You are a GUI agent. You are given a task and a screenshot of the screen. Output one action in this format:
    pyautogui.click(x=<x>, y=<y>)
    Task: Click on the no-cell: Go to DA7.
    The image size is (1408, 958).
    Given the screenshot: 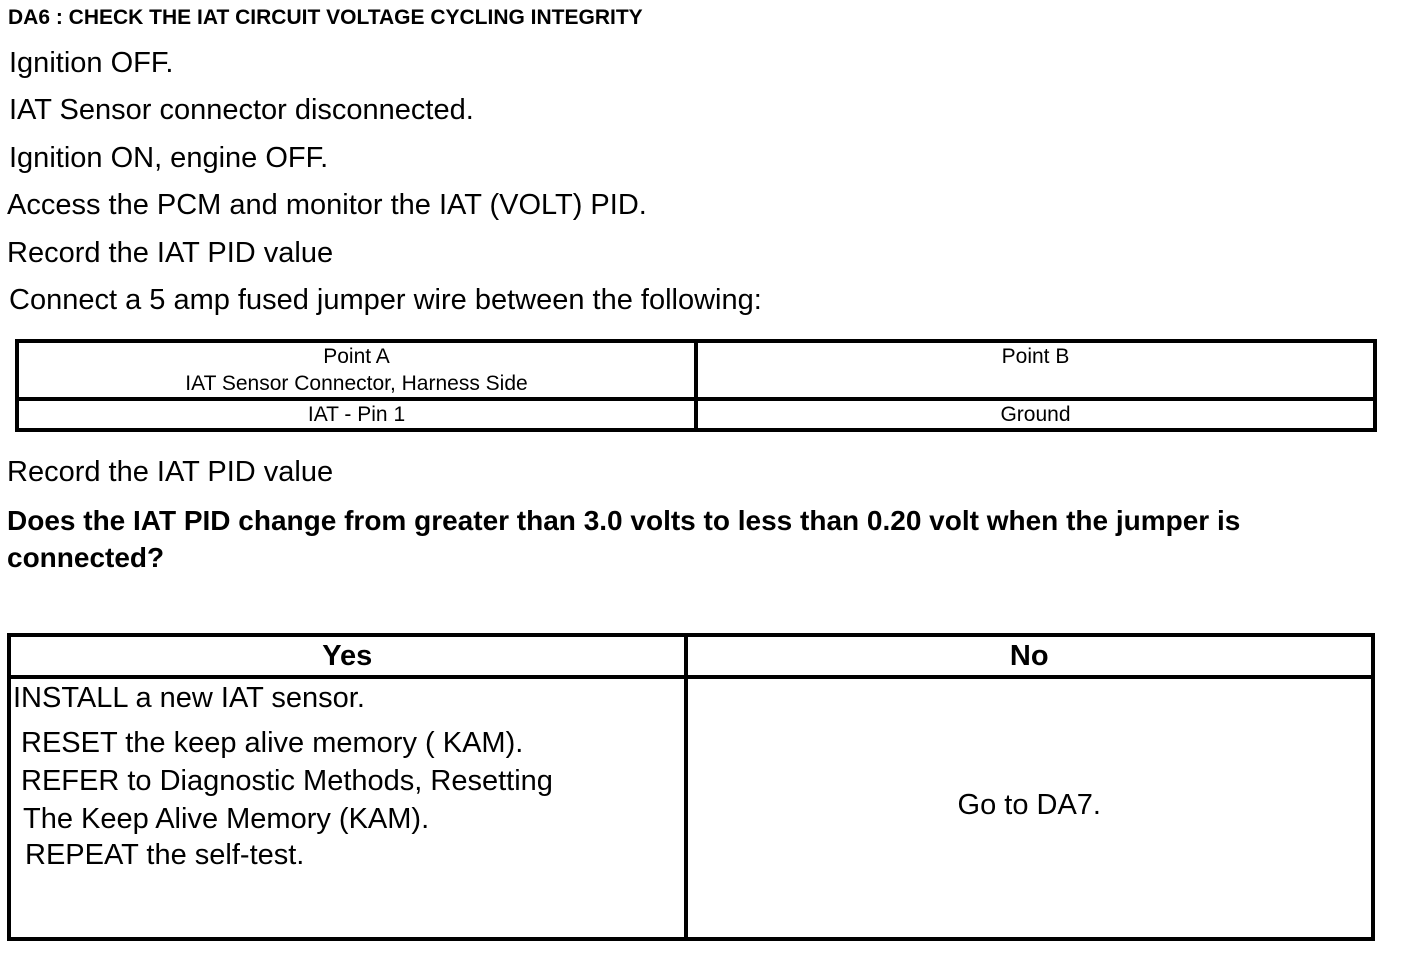 What is the action you would take?
    pyautogui.click(x=1029, y=808)
    